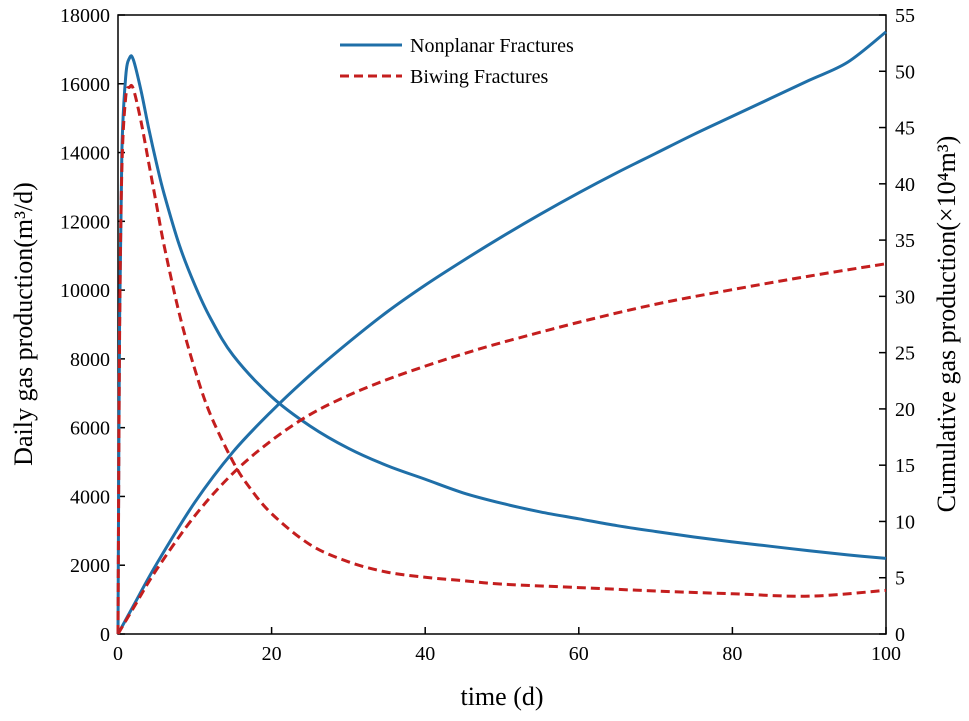 This screenshot has width=969, height=721. Describe the element at coordinates (905, 185) in the screenshot. I see `y-right-tick-label: 40` at that location.